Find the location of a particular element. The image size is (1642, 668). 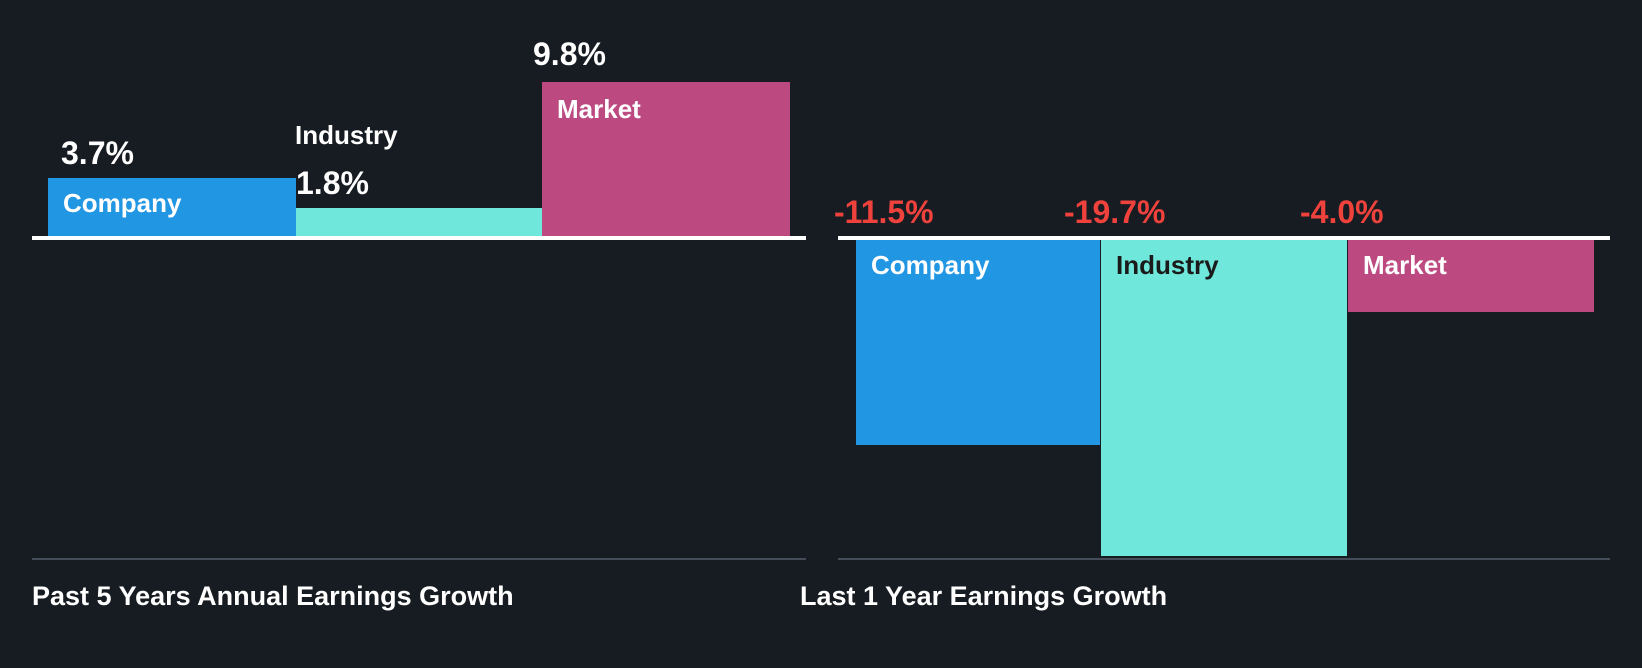

bar-label-industry-past5: Industry is located at coordinates (346, 135).